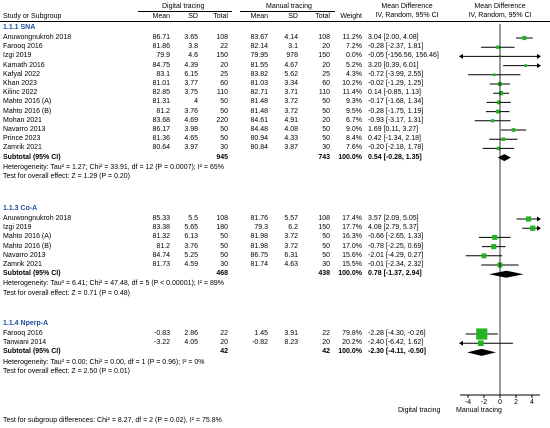 The width and height of the screenshot is (550, 428). I want to click on mean-difference-ci: 3.04 [2.00, 4.08], so click(393, 37).